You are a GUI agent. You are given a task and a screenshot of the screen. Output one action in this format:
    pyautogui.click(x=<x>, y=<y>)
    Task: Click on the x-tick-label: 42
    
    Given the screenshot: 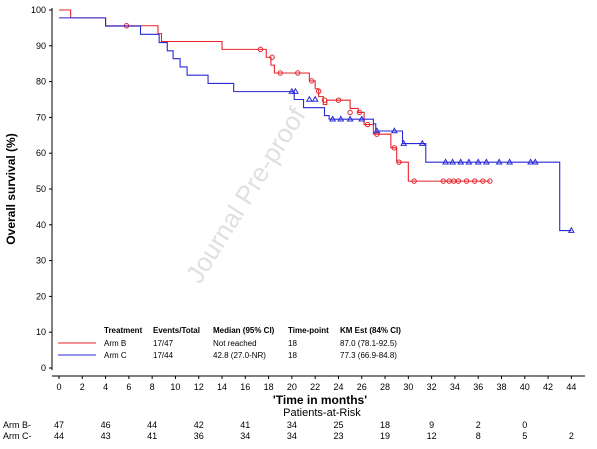 What is the action you would take?
    pyautogui.click(x=548, y=387)
    